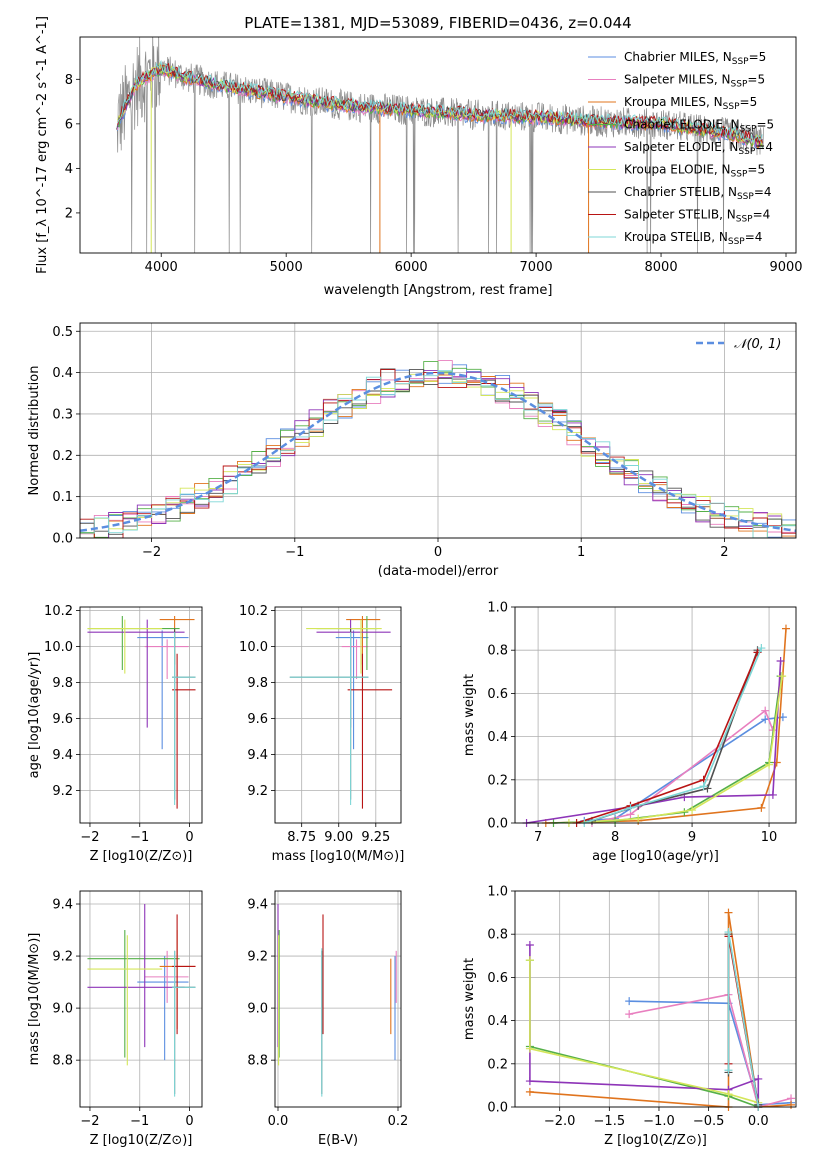  I want to click on x-tick-label: 10, so click(769, 837).